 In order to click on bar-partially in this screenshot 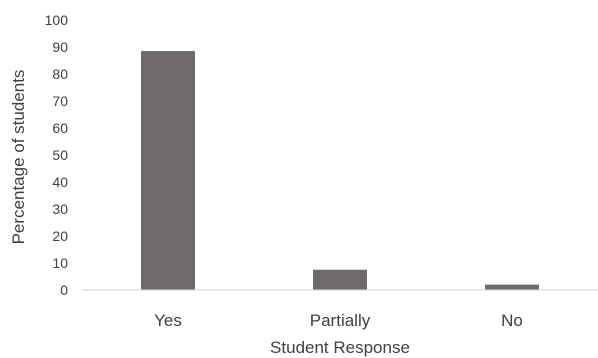, I will do `click(340, 279)`.